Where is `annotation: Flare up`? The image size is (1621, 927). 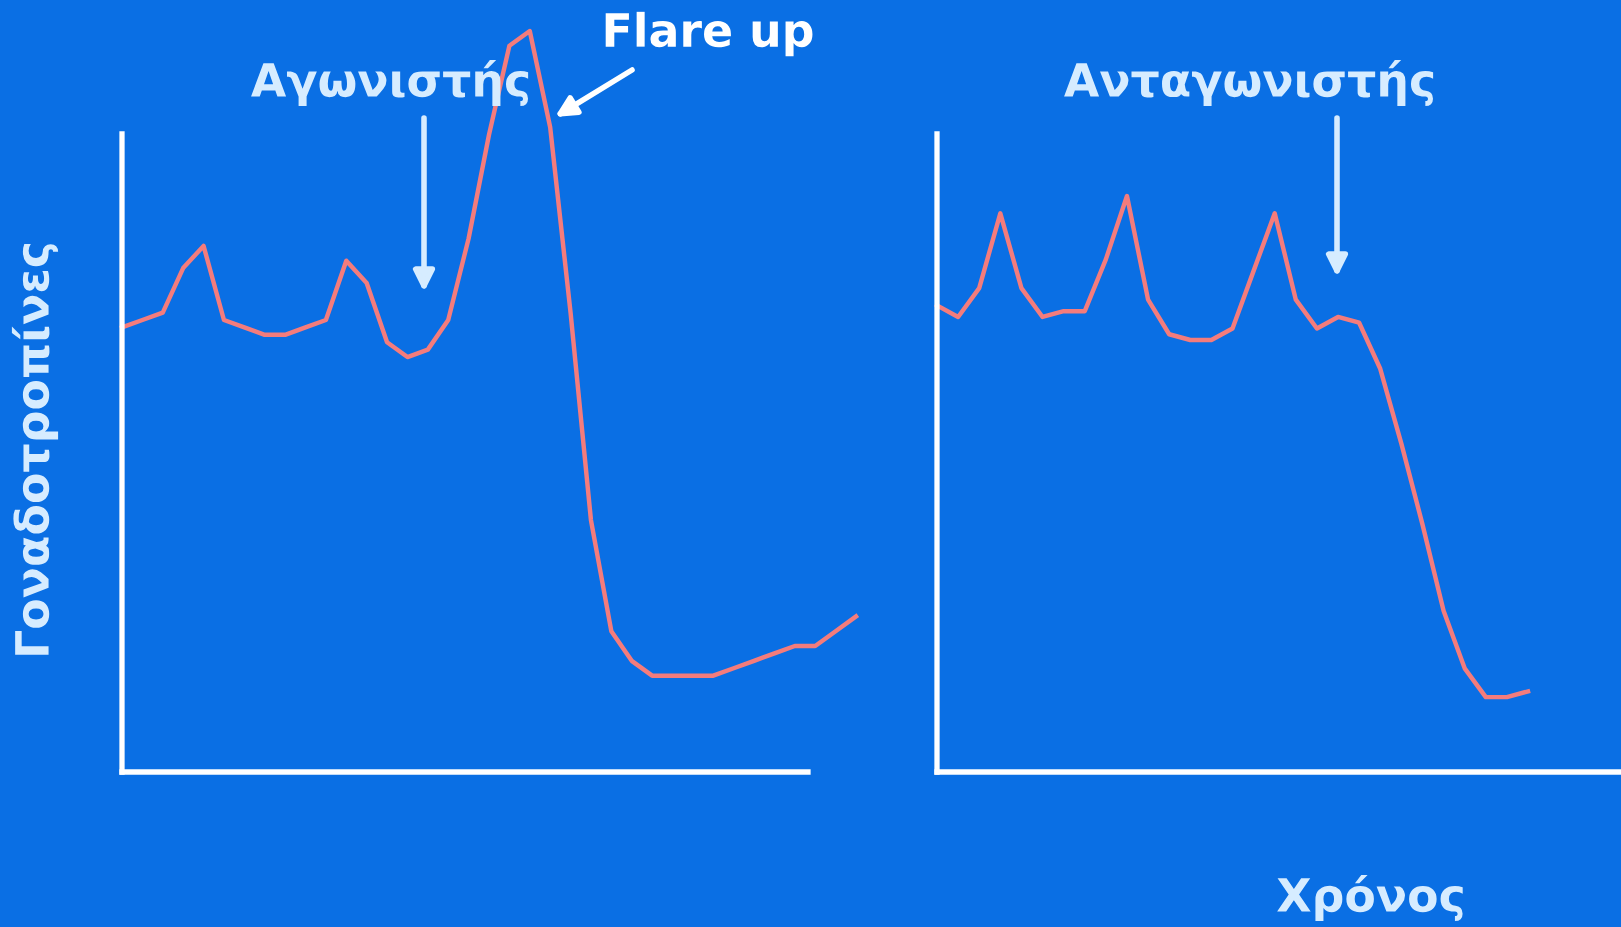 annotation: Flare up is located at coordinates (709, 34).